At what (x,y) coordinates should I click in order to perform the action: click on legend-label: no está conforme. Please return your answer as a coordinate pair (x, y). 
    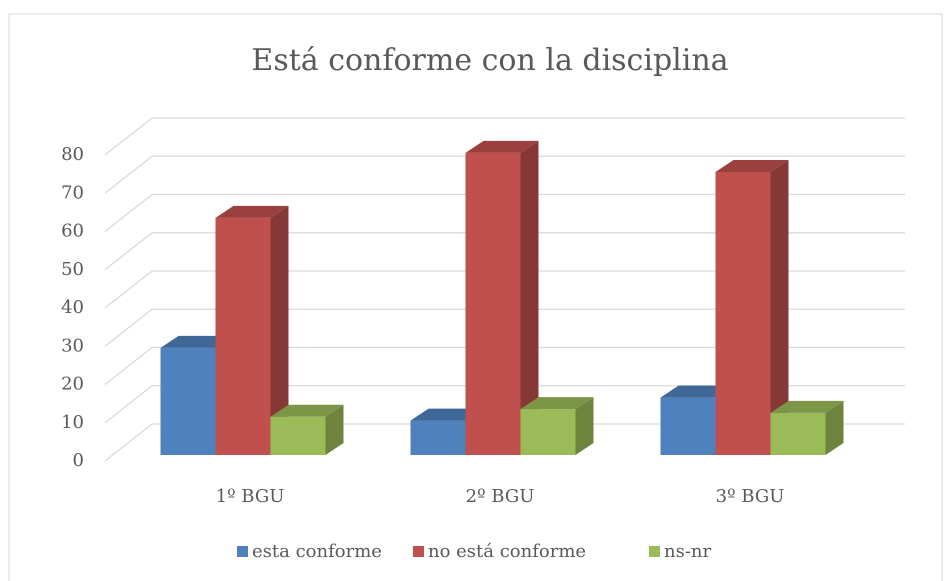
    Looking at the image, I should click on (507, 551).